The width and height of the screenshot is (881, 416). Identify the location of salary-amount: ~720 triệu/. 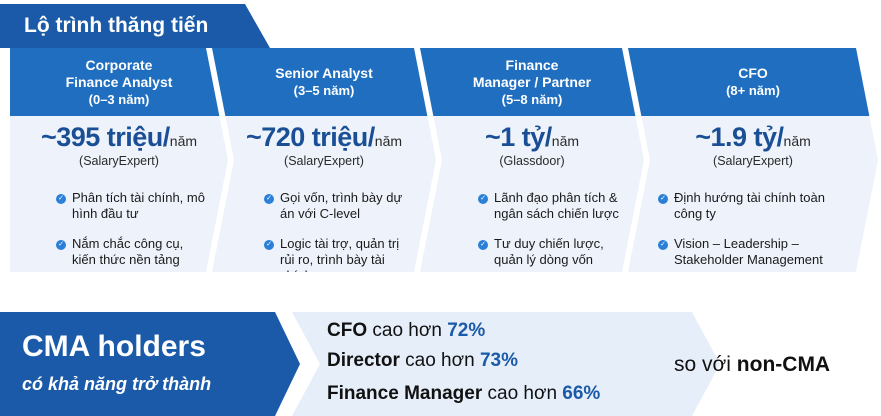
(310, 137).